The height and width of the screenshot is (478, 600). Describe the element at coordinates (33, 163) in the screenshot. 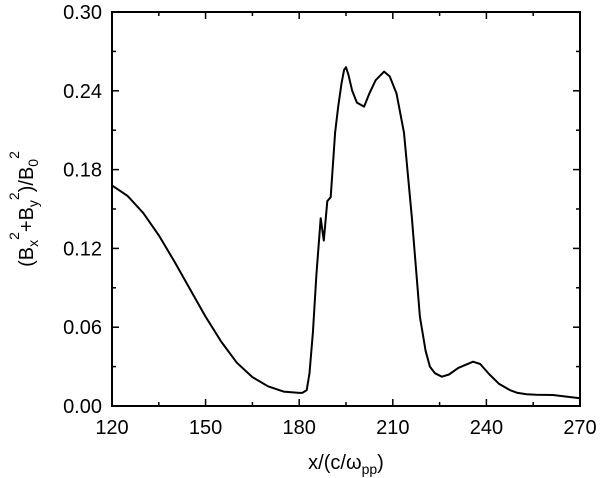

I see `subscript: 0` at that location.